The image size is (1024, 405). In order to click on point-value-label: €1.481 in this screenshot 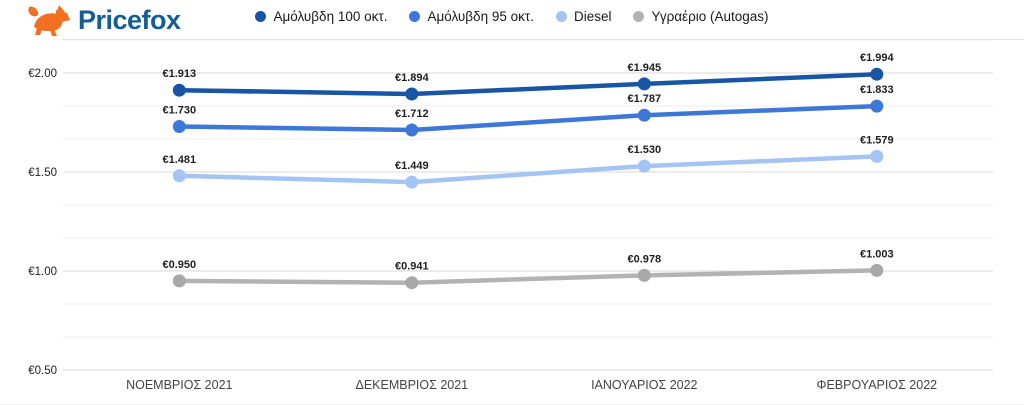, I will do `click(179, 160)`.